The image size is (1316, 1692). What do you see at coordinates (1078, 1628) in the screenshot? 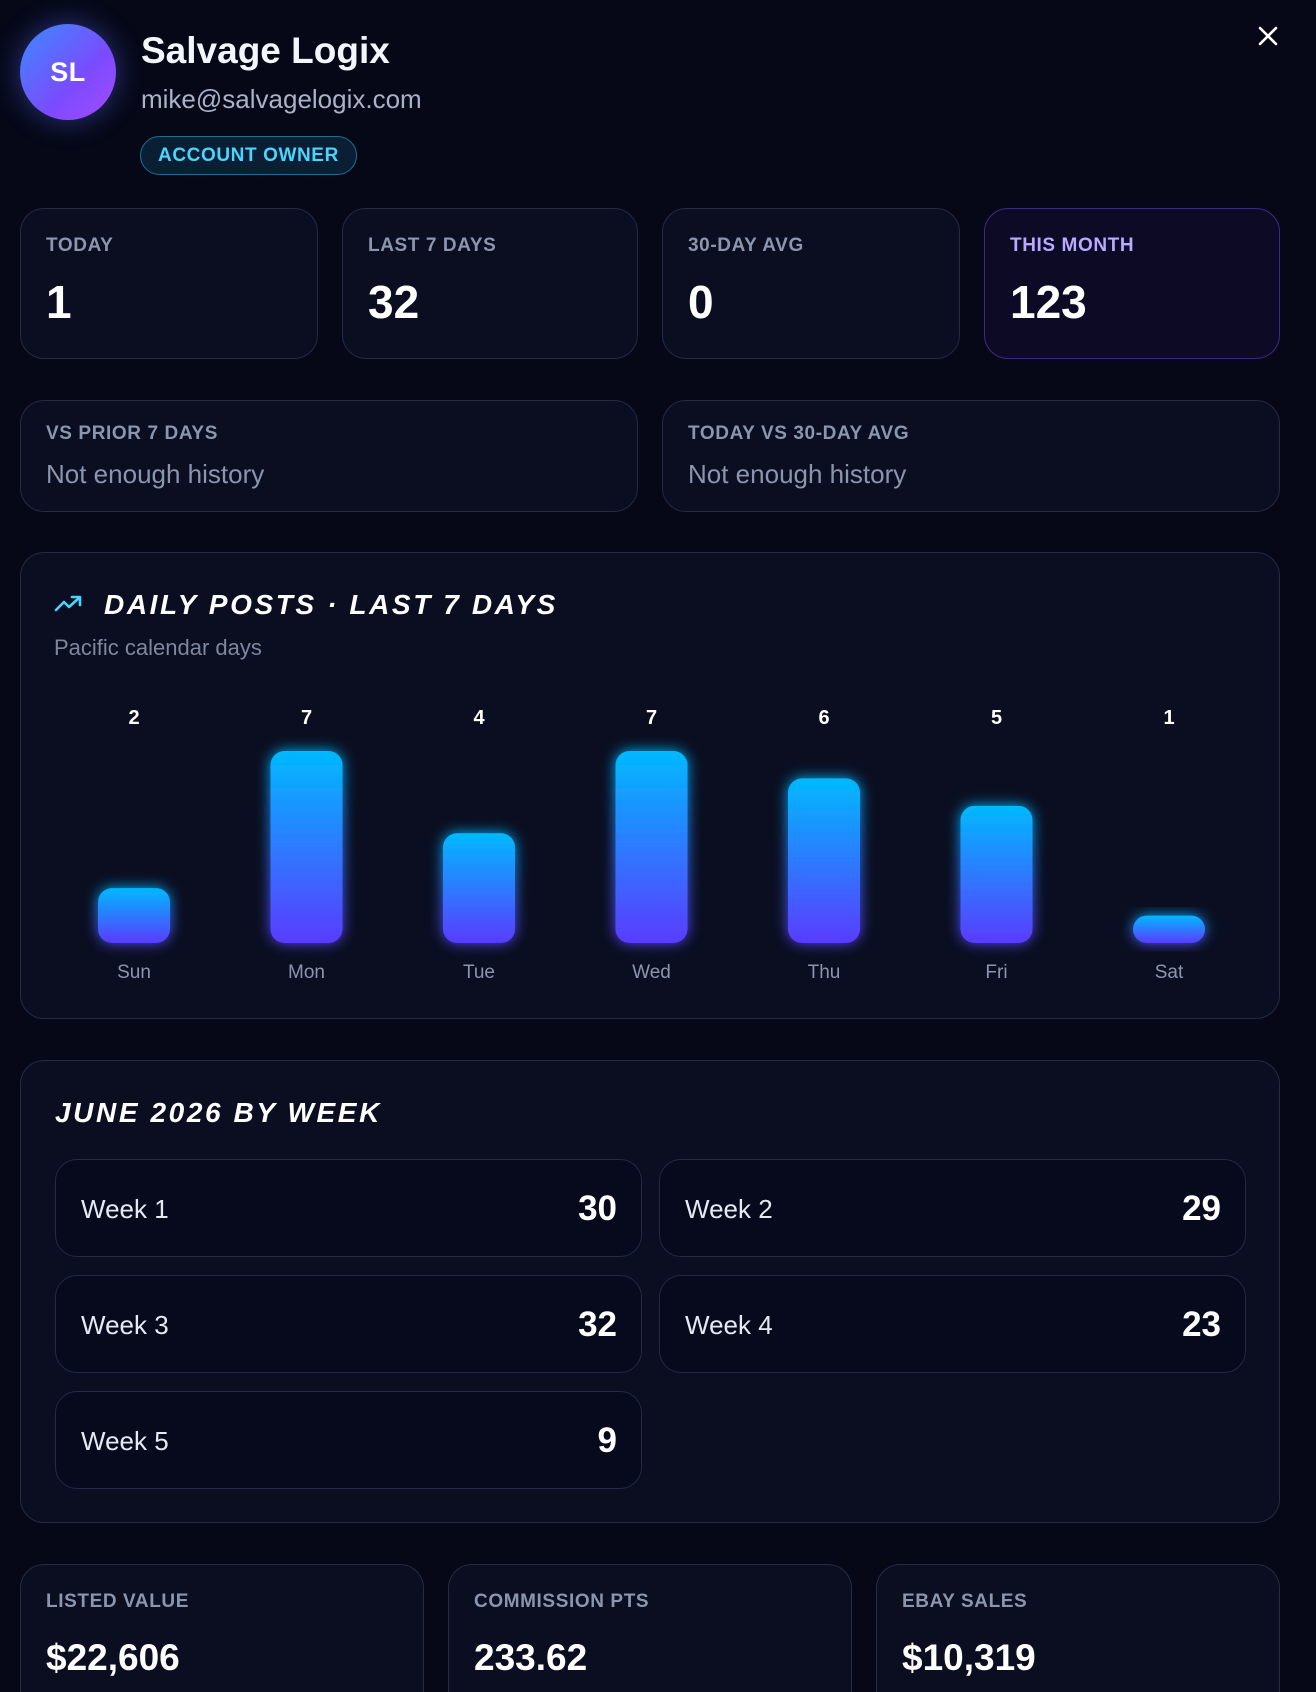
I see `summary-card-ebay-sales: EBAY SALES $10,319` at bounding box center [1078, 1628].